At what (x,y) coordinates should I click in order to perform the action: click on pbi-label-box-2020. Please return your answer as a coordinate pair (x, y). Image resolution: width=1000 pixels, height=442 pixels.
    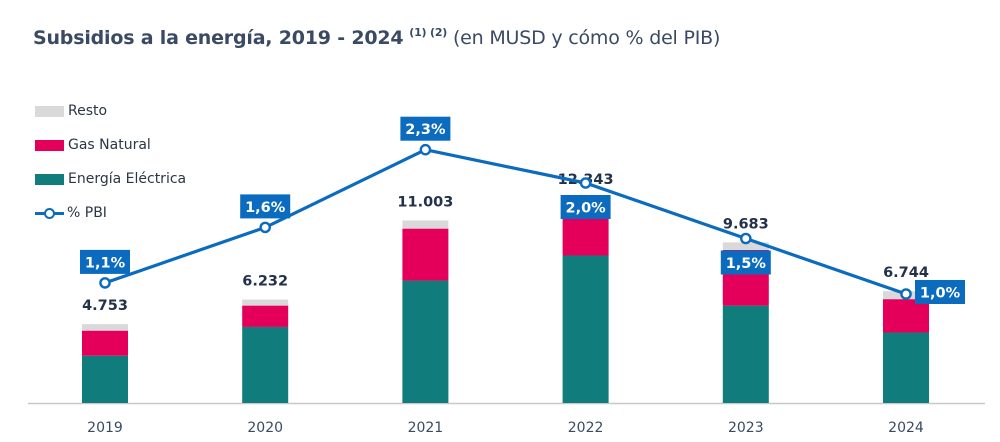
    Looking at the image, I should click on (265, 206).